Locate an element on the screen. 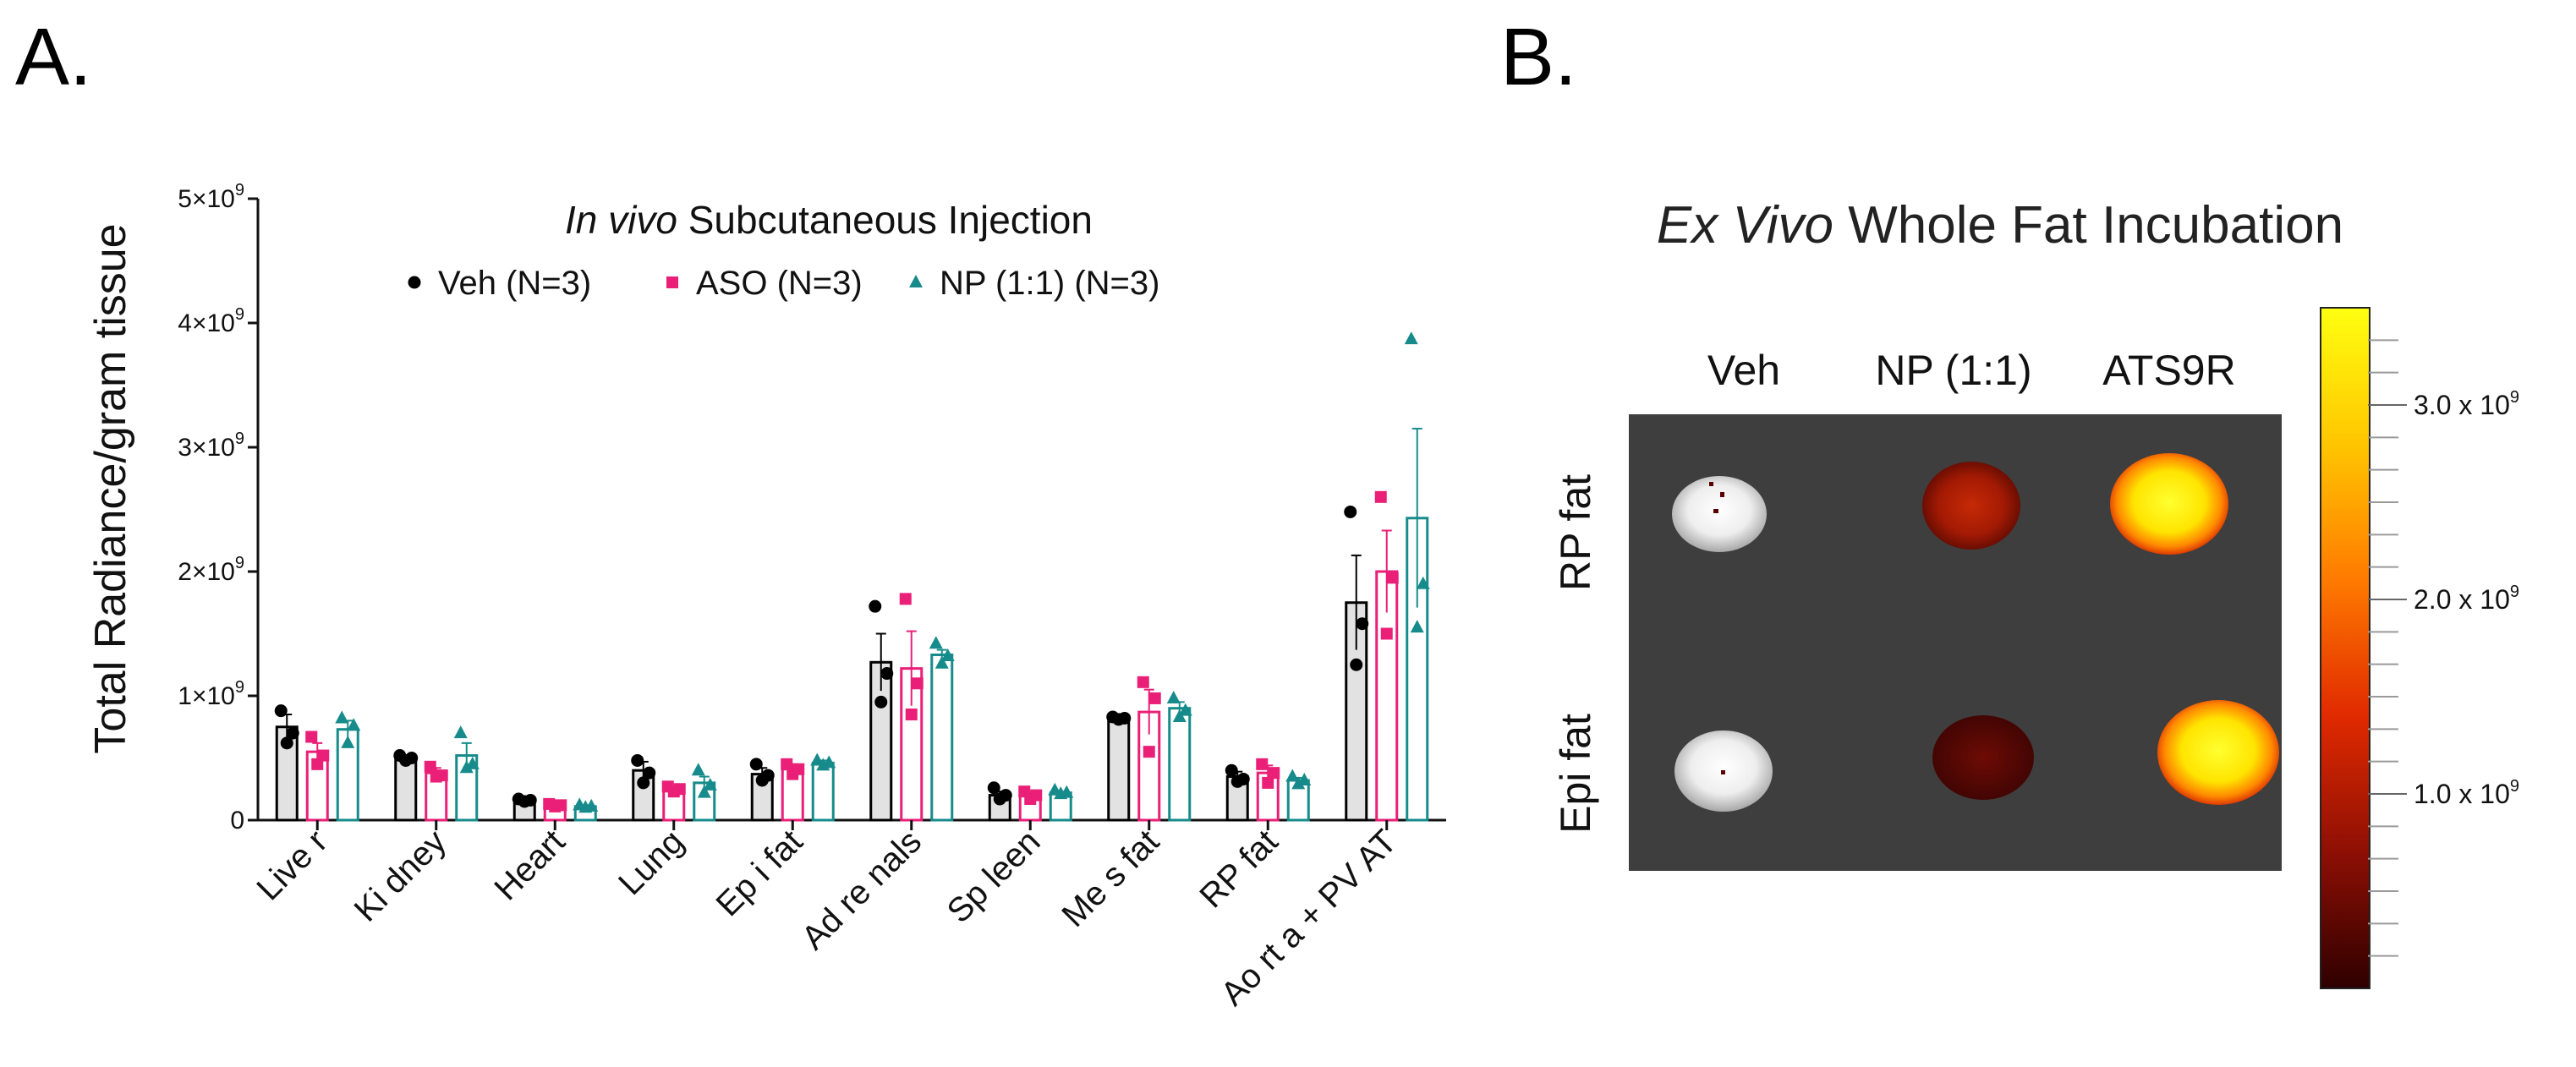 The height and width of the screenshot is (1067, 2576). column-label-veh: Veh is located at coordinates (1743, 370).